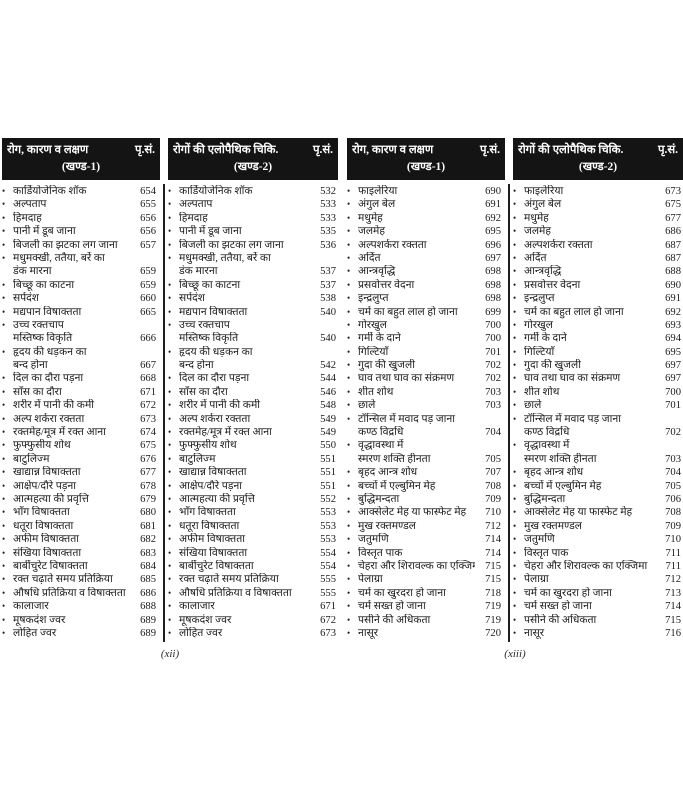 The image size is (683, 800). What do you see at coordinates (197, 607) in the screenshot?
I see `entry-label: कालाजार` at bounding box center [197, 607].